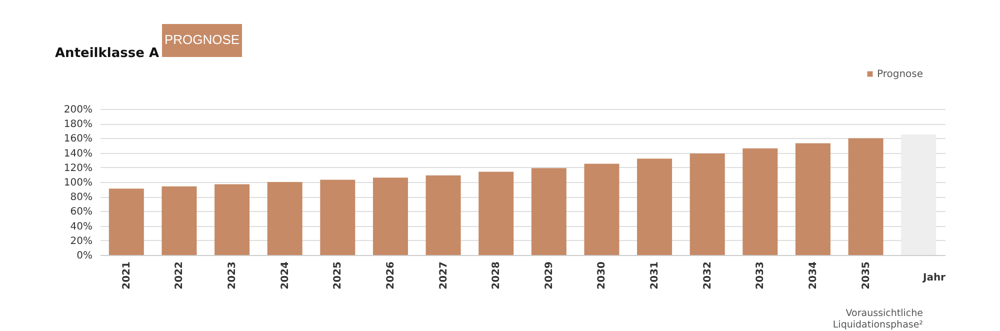  What do you see at coordinates (78, 139) in the screenshot?
I see `y-tick-label: 160%` at bounding box center [78, 139].